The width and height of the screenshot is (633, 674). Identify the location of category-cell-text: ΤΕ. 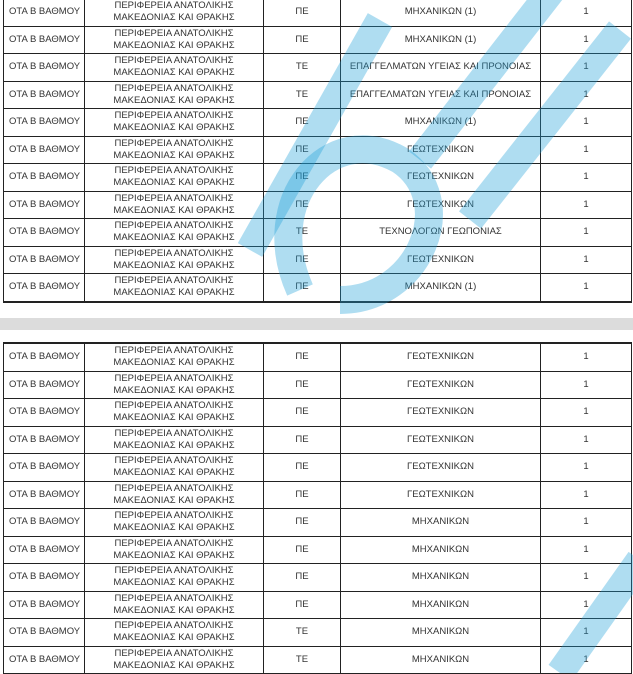
(302, 94).